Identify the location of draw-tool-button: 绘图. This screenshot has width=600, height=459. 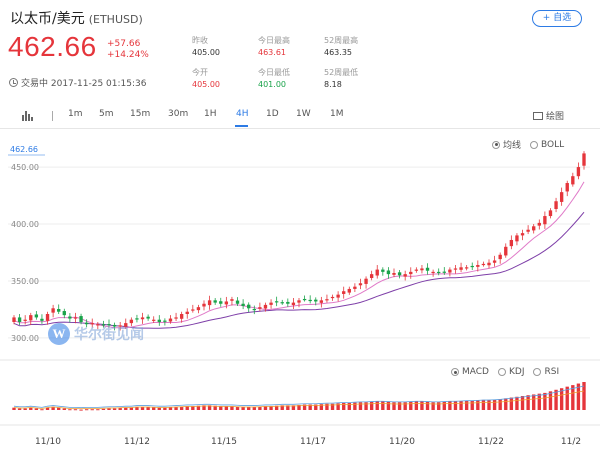
(548, 115).